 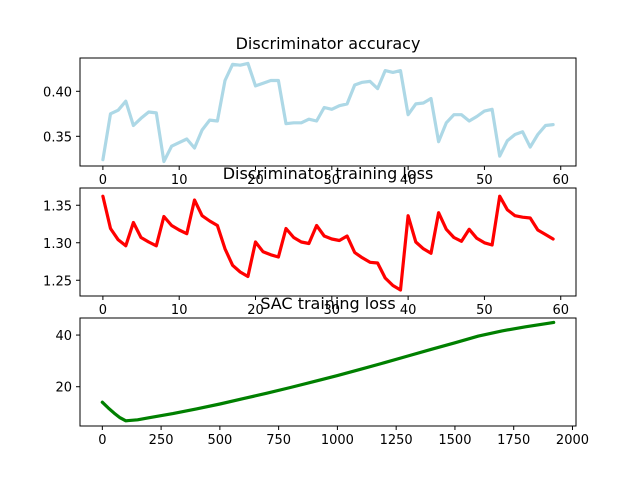 I want to click on disc-loss-title: Discriminator training loss, so click(x=328, y=173).